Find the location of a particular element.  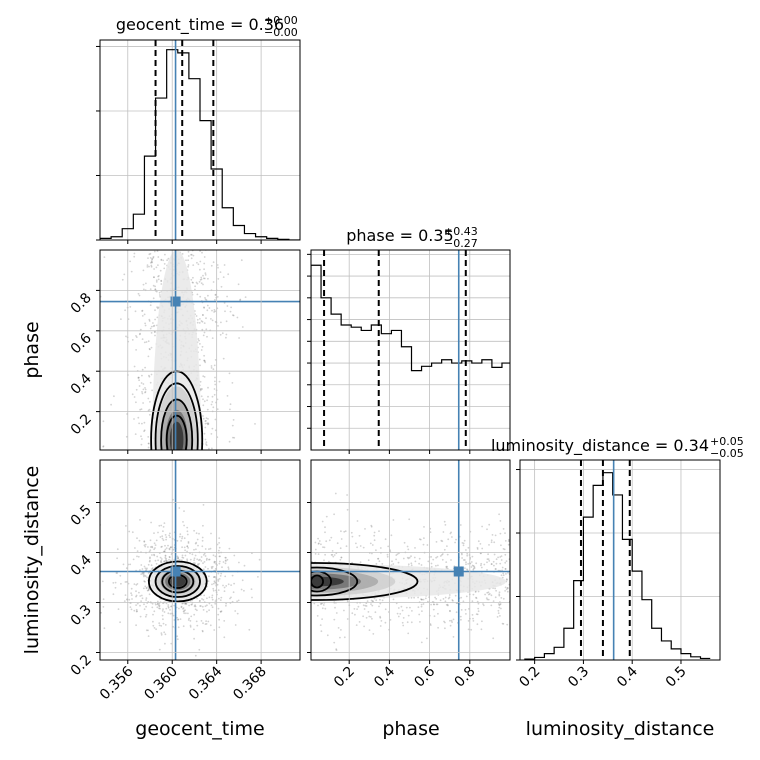

title-geocent-time-text: geocent_time = 0.36 is located at coordinates (200, 25).